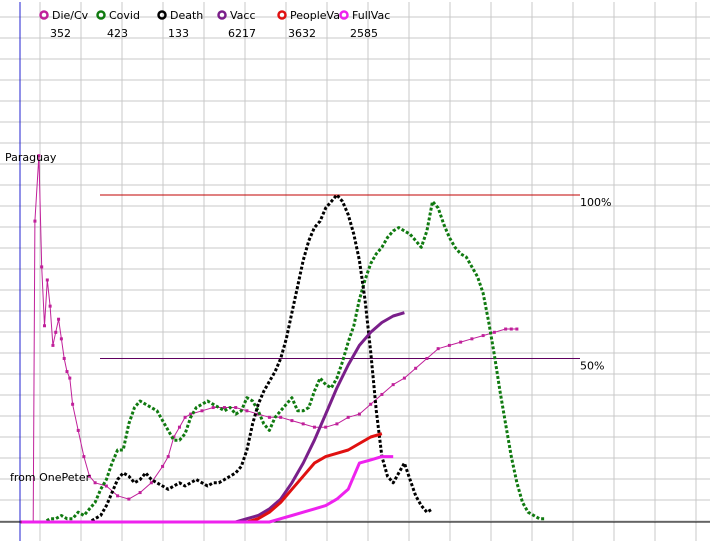 The width and height of the screenshot is (710, 543). What do you see at coordinates (124, 15) in the screenshot?
I see `legend-label-covid: Covid` at bounding box center [124, 15].